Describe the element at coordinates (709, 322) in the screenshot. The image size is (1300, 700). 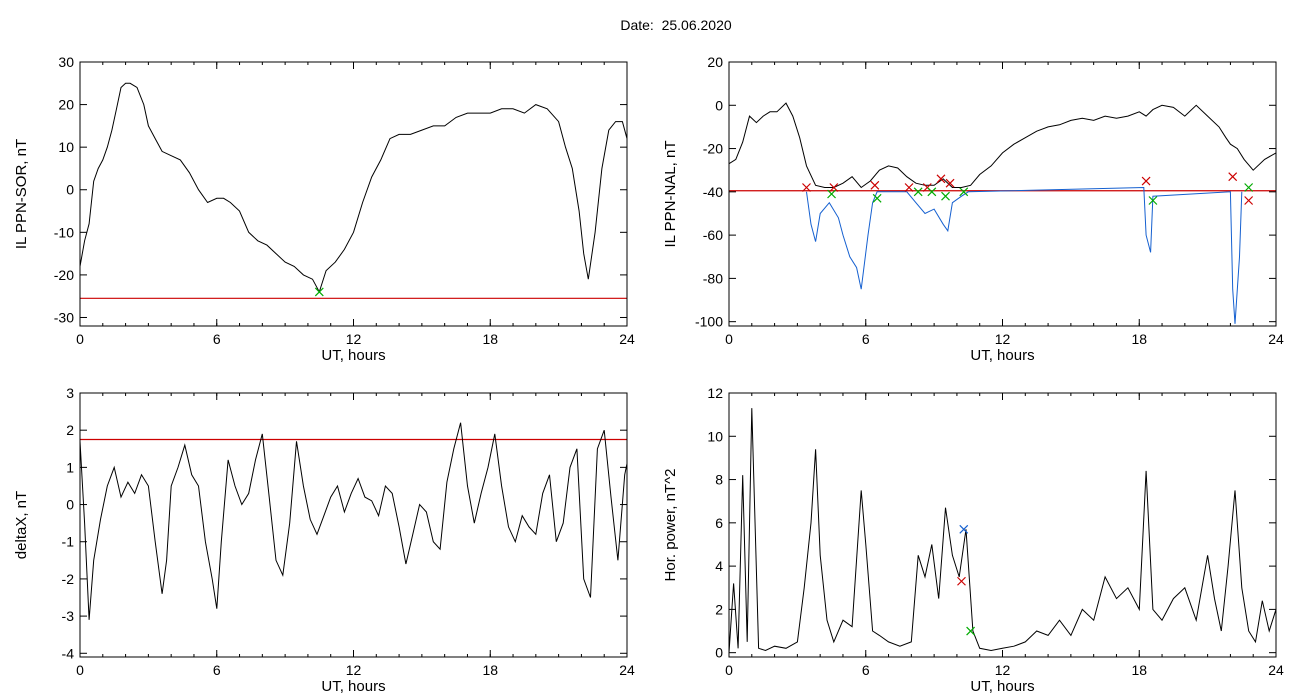
I see `y-tick-label: -100` at that location.